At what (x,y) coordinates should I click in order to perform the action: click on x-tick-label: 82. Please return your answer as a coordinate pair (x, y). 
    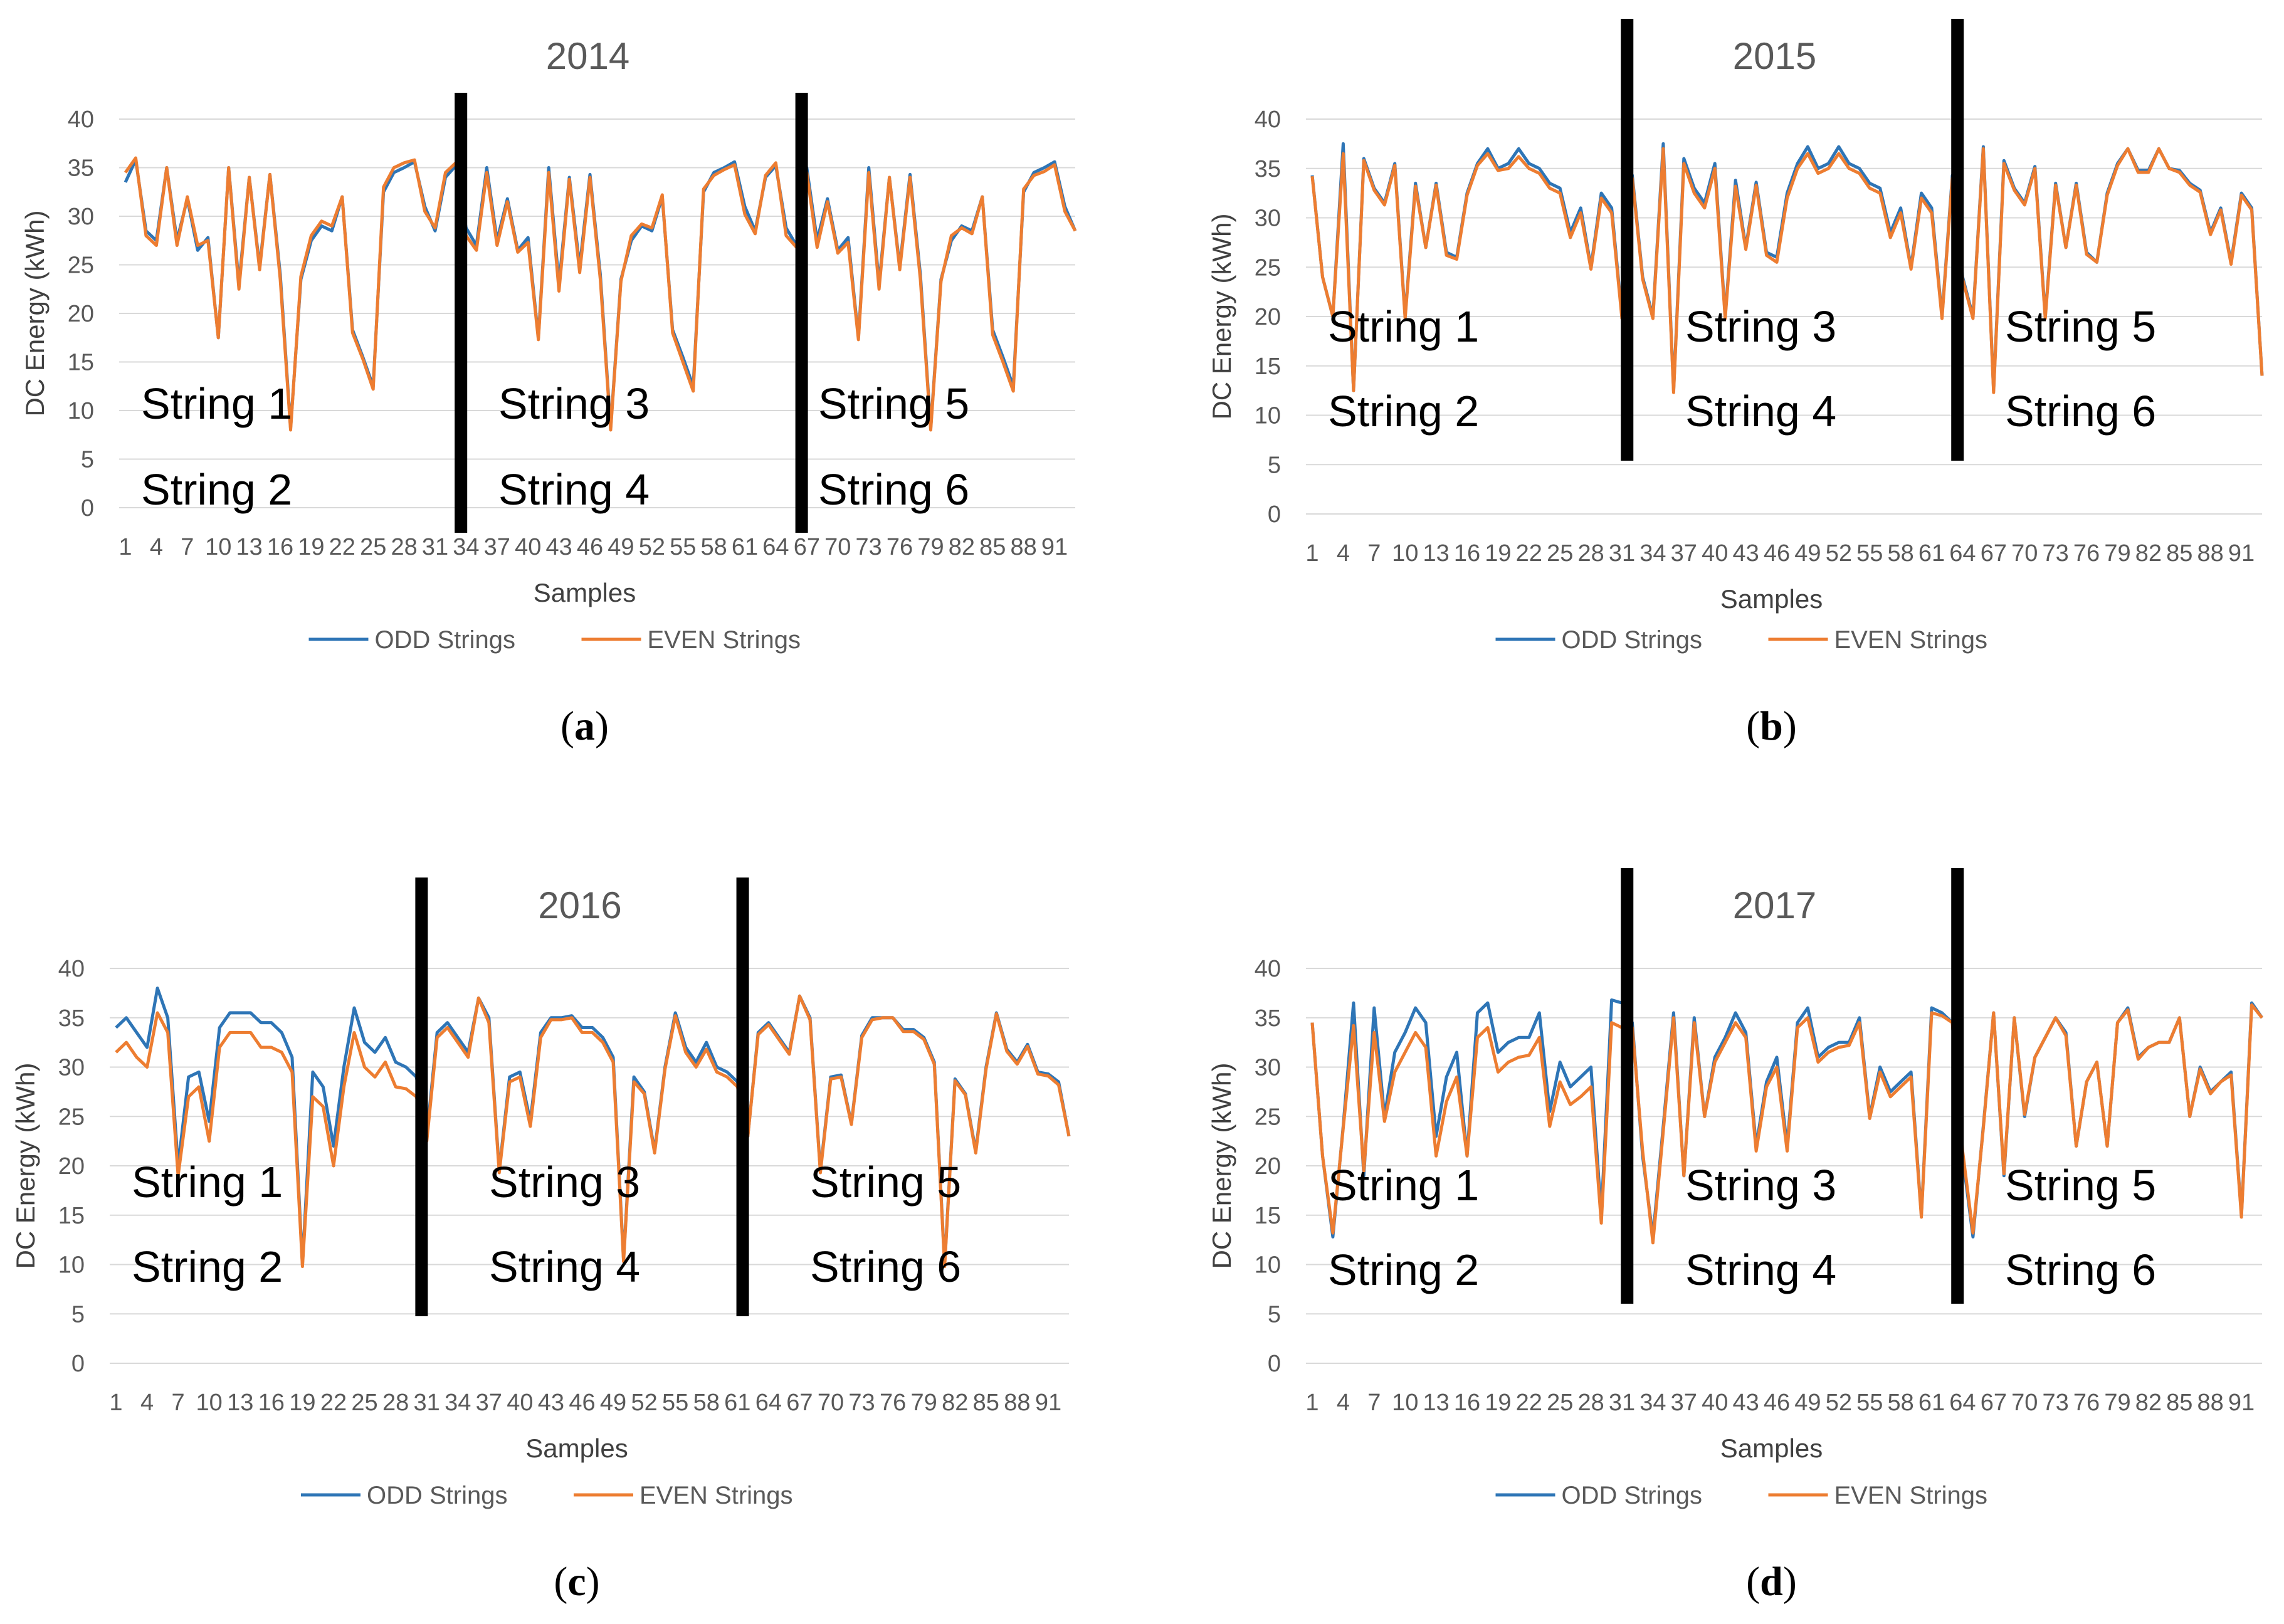
    Looking at the image, I should click on (962, 547).